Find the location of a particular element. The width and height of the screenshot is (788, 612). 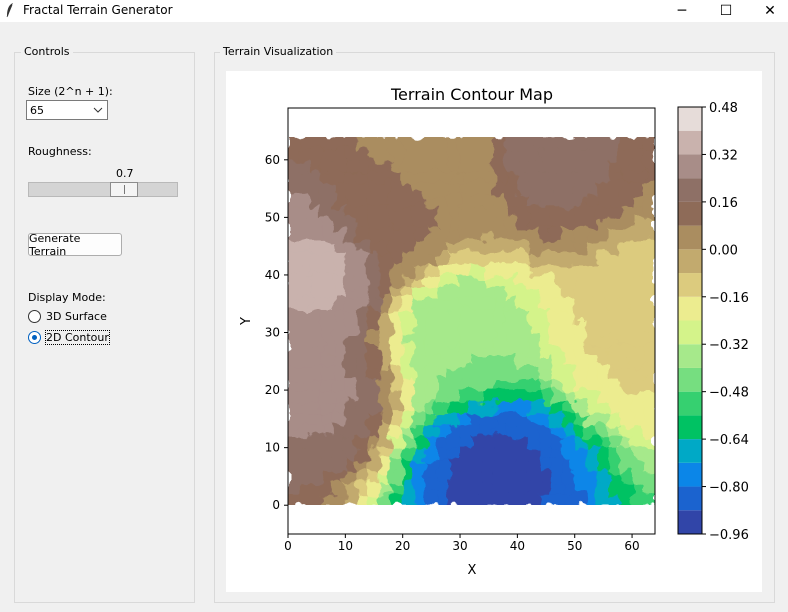

maximize-button: ☐ is located at coordinates (726, 11).